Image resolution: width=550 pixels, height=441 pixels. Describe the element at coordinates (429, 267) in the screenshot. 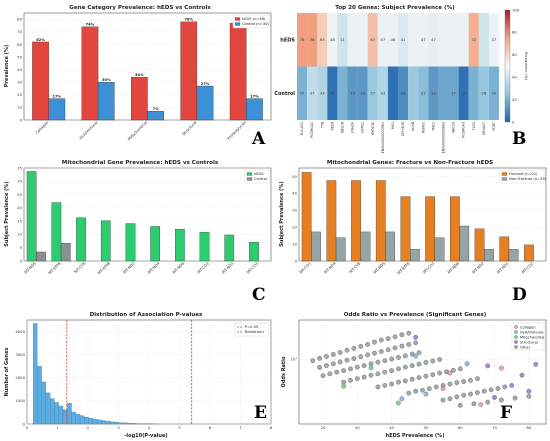

I see `x-tick-label: MT-CO3` at that location.